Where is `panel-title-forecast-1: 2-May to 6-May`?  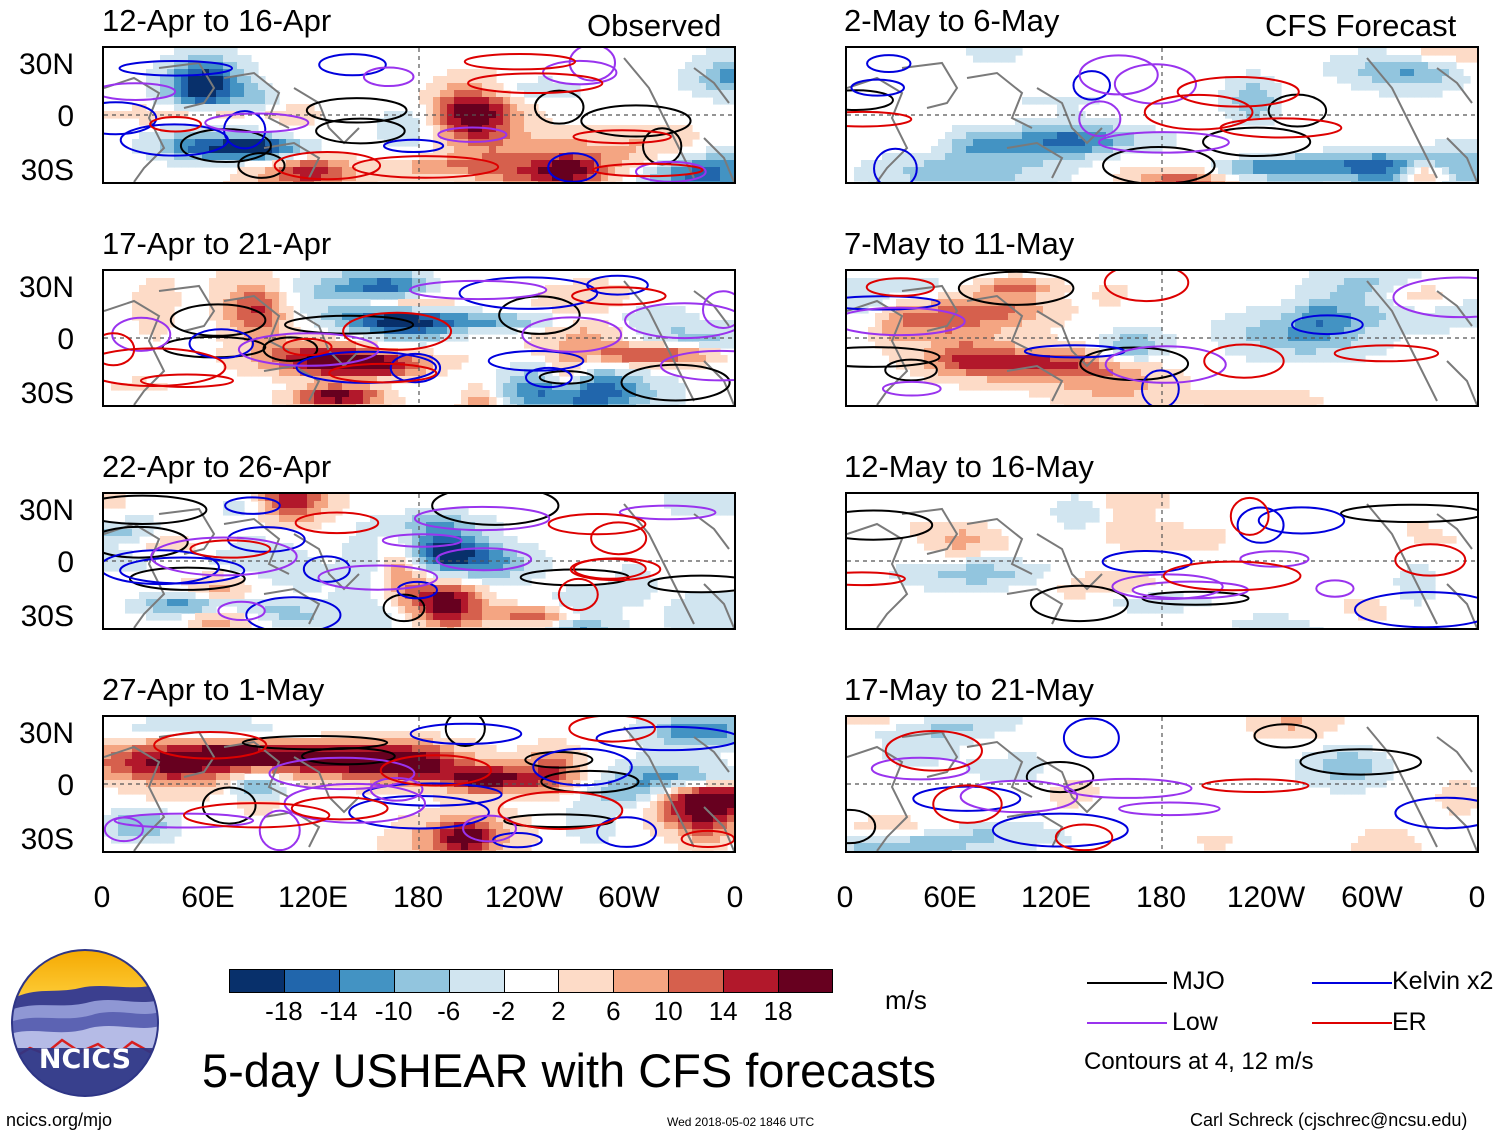
panel-title-forecast-1: 2-May to 6-May is located at coordinates (952, 20).